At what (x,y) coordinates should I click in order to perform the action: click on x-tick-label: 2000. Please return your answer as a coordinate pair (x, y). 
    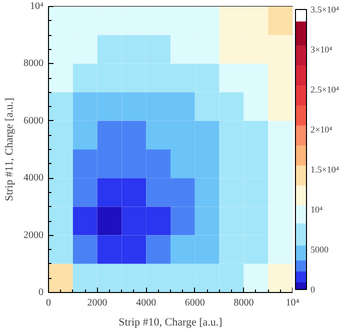
    Looking at the image, I should click on (97, 303).